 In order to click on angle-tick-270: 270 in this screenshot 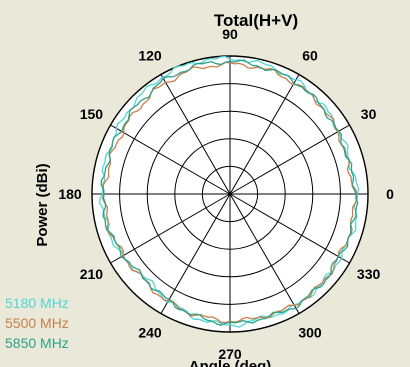, I will do `click(230, 354)`.